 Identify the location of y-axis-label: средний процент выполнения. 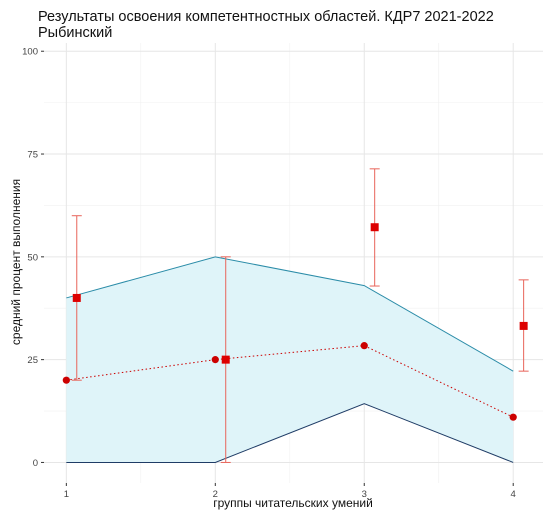
(16, 262).